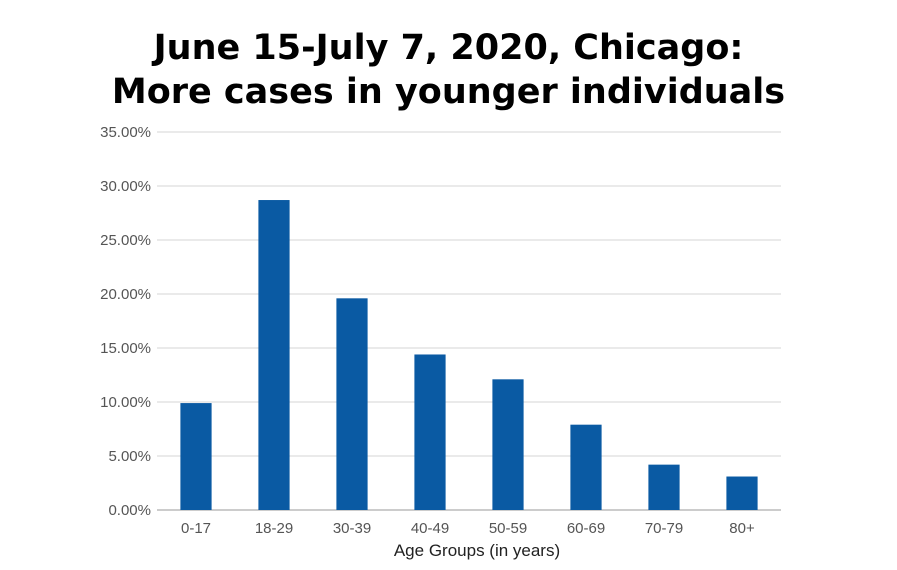 This screenshot has width=897, height=570. I want to click on y-tick-label: 25.00%, so click(125, 240).